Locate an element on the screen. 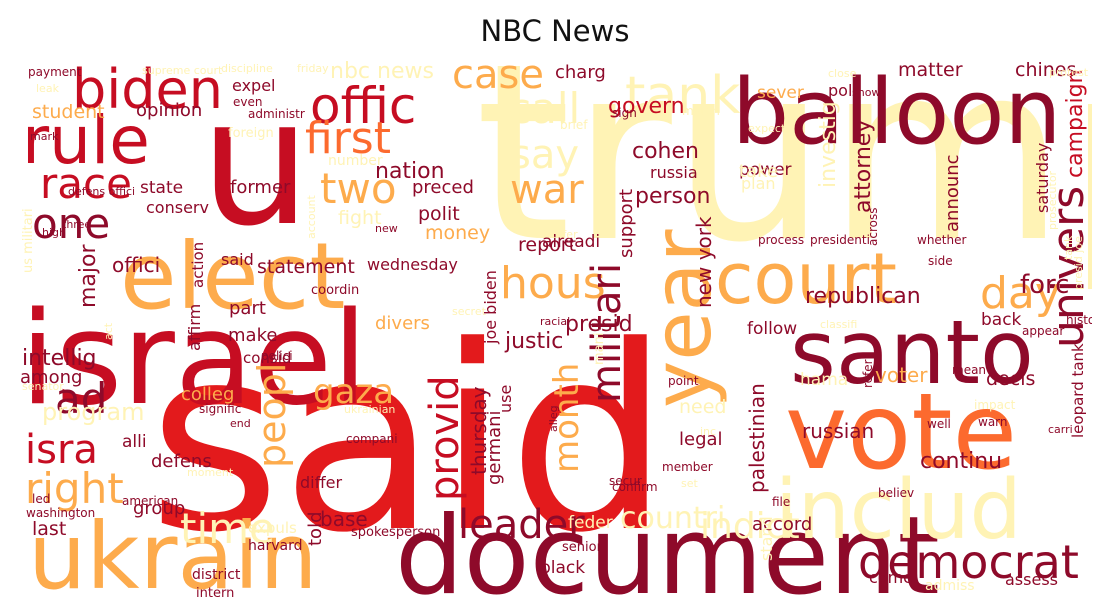  word-end: end is located at coordinates (240, 423).